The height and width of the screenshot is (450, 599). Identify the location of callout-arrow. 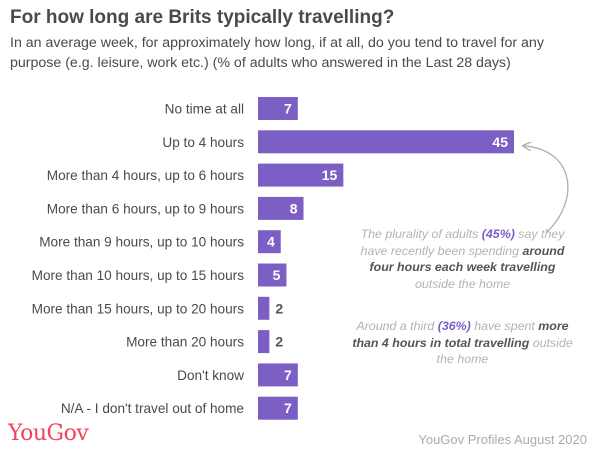
(546, 189).